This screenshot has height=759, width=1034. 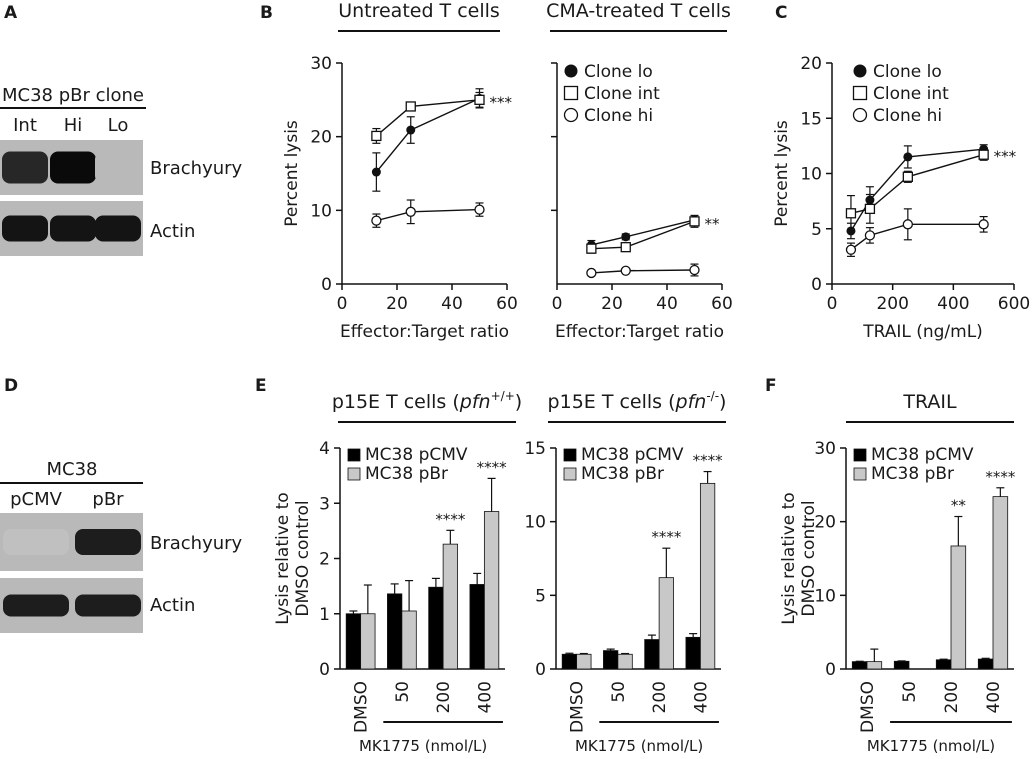 What do you see at coordinates (324, 449) in the screenshot?
I see `y-tick-label: 4` at bounding box center [324, 449].